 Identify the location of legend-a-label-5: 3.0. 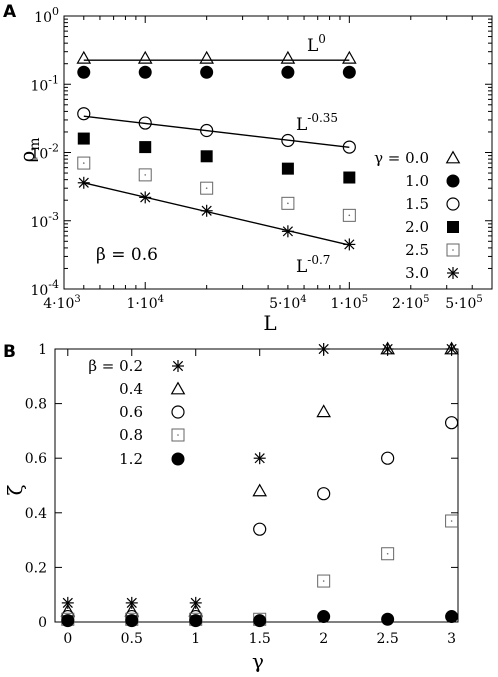
(417, 273).